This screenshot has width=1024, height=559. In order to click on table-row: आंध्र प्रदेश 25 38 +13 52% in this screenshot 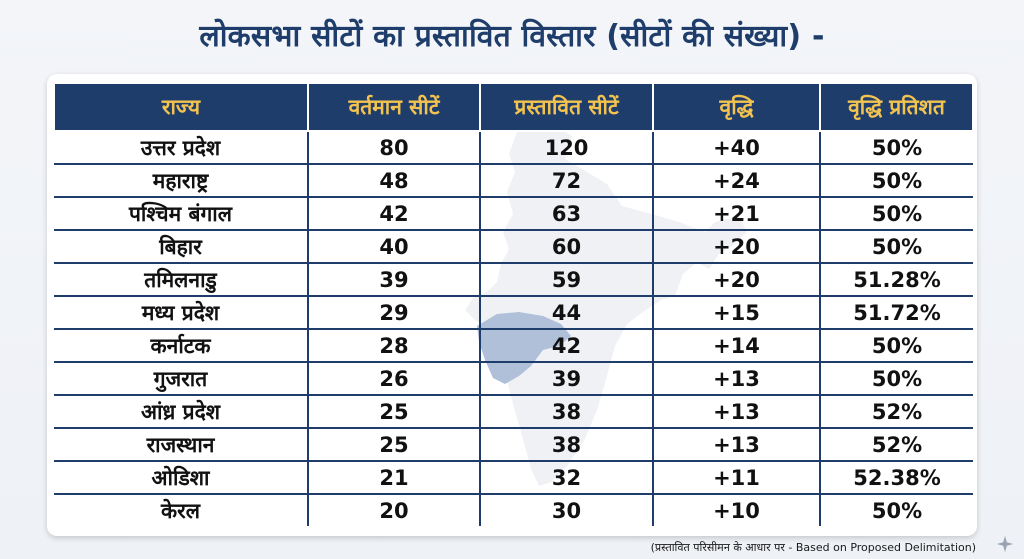, I will do `click(513, 411)`.